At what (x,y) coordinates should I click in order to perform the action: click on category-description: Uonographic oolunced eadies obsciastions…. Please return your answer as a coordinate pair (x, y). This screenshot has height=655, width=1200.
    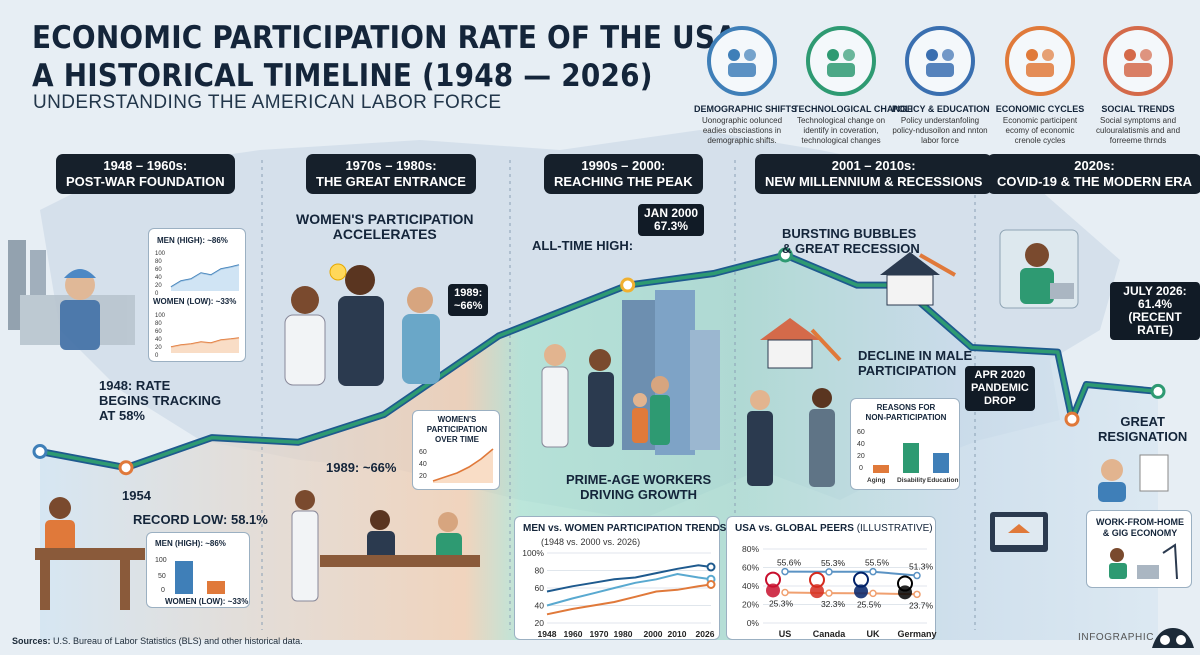
    Looking at the image, I should click on (742, 130).